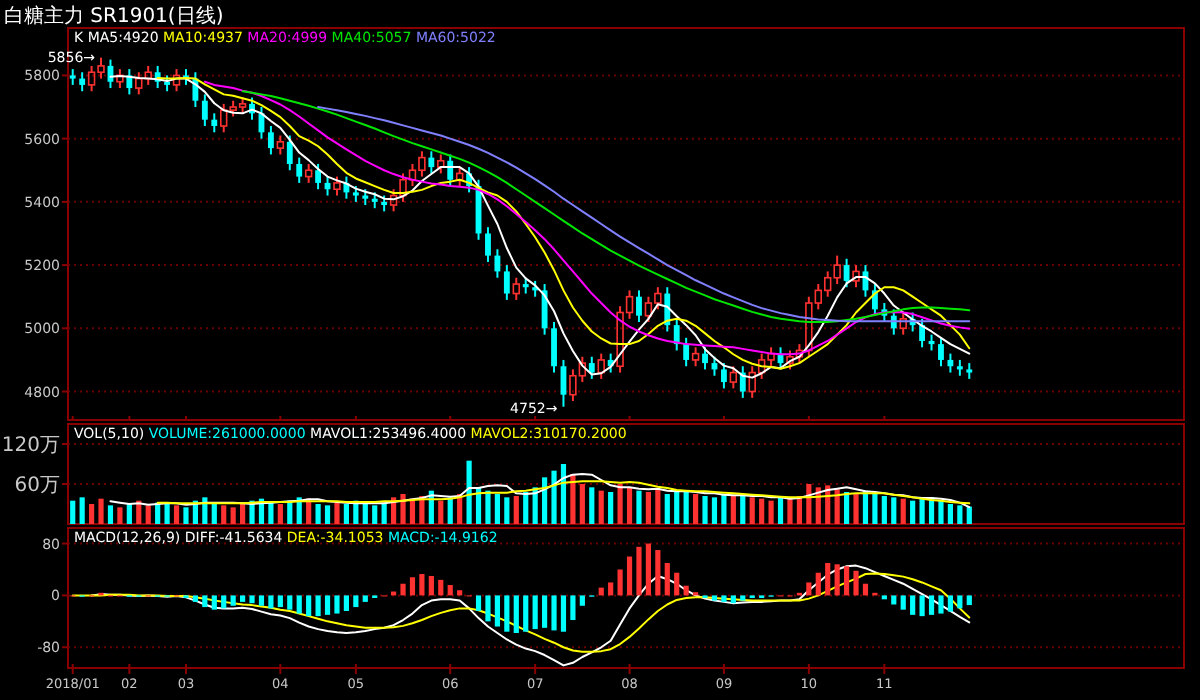 The image size is (1200, 700). What do you see at coordinates (37, 486) in the screenshot?
I see `y-tick-label: 60万` at bounding box center [37, 486].